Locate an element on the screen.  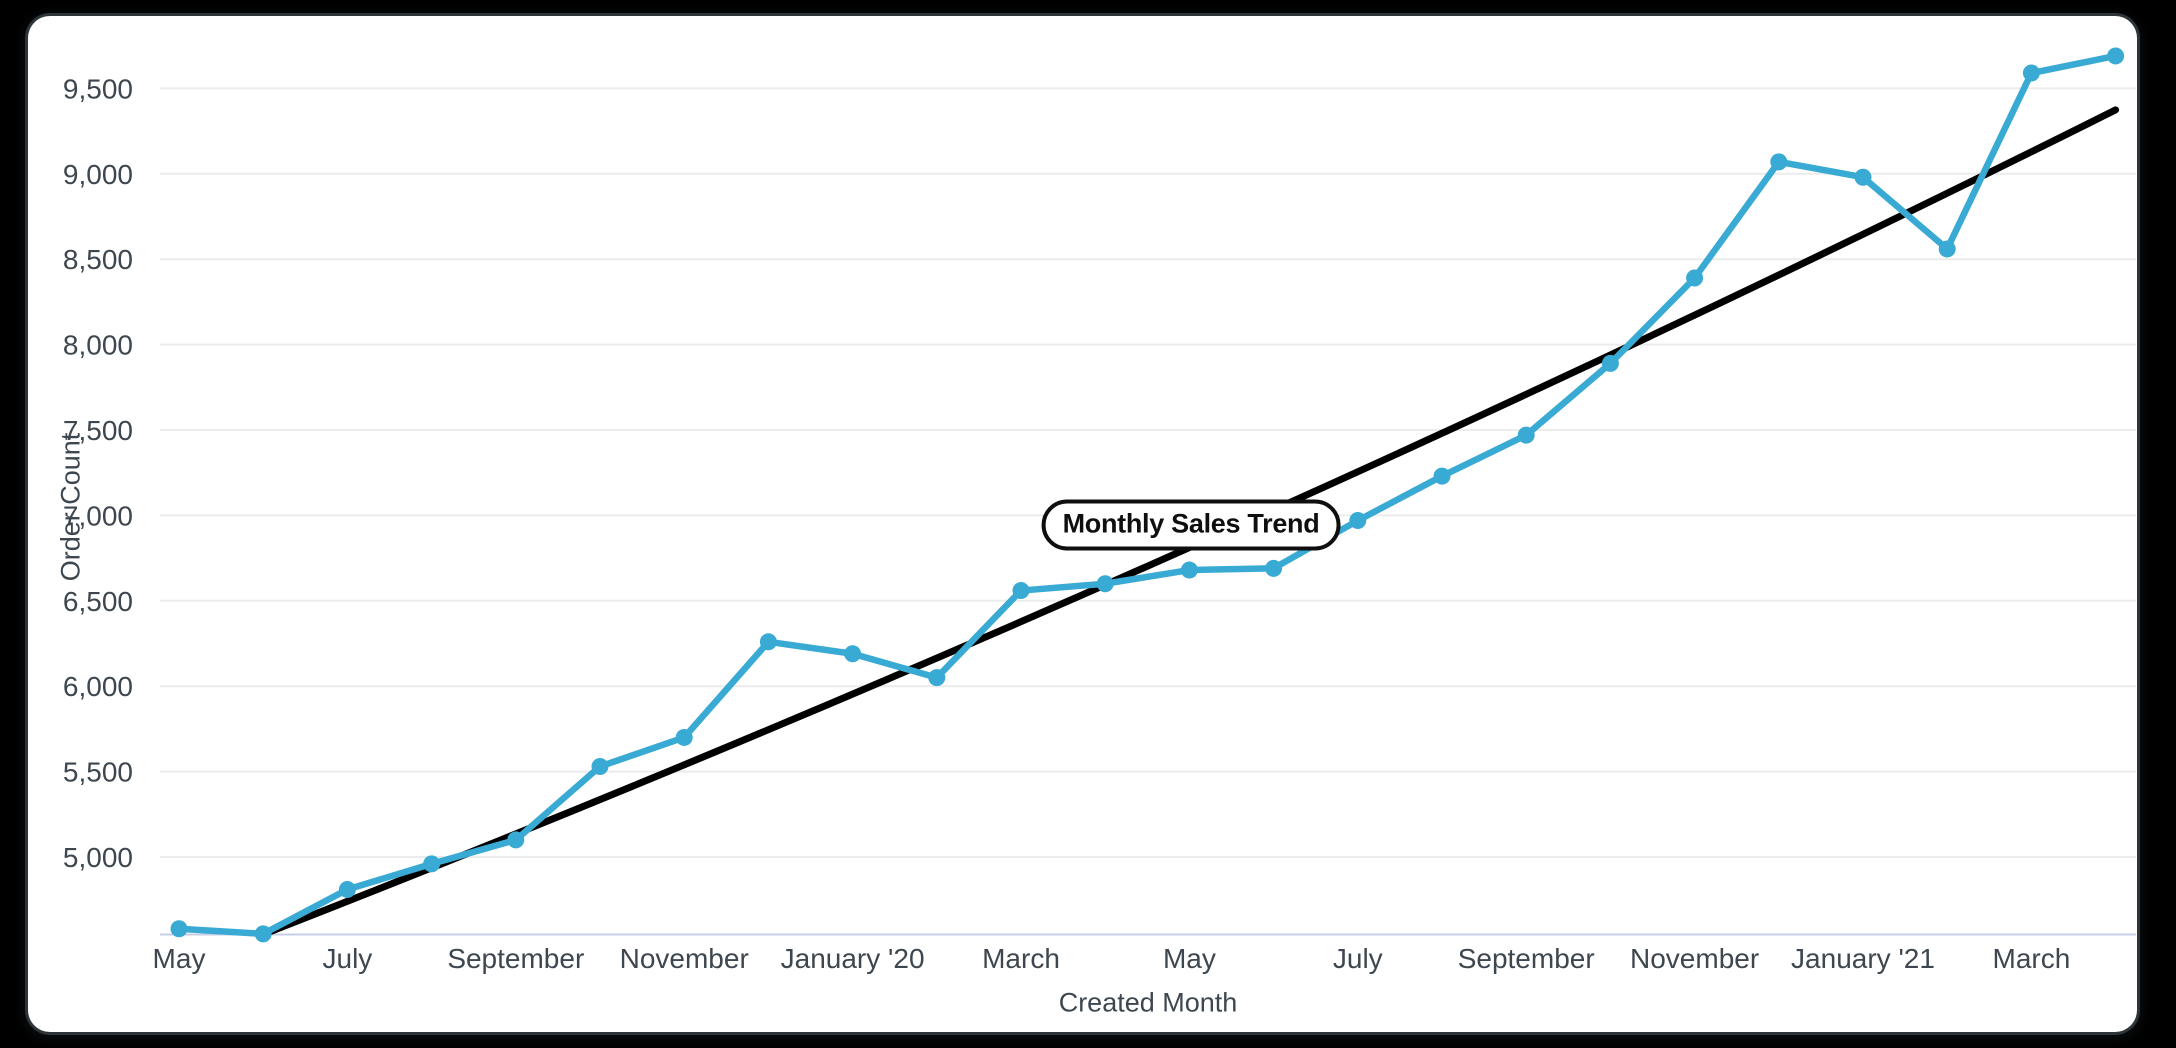
y-axis-tick-label: 7,500 is located at coordinates (98, 430).